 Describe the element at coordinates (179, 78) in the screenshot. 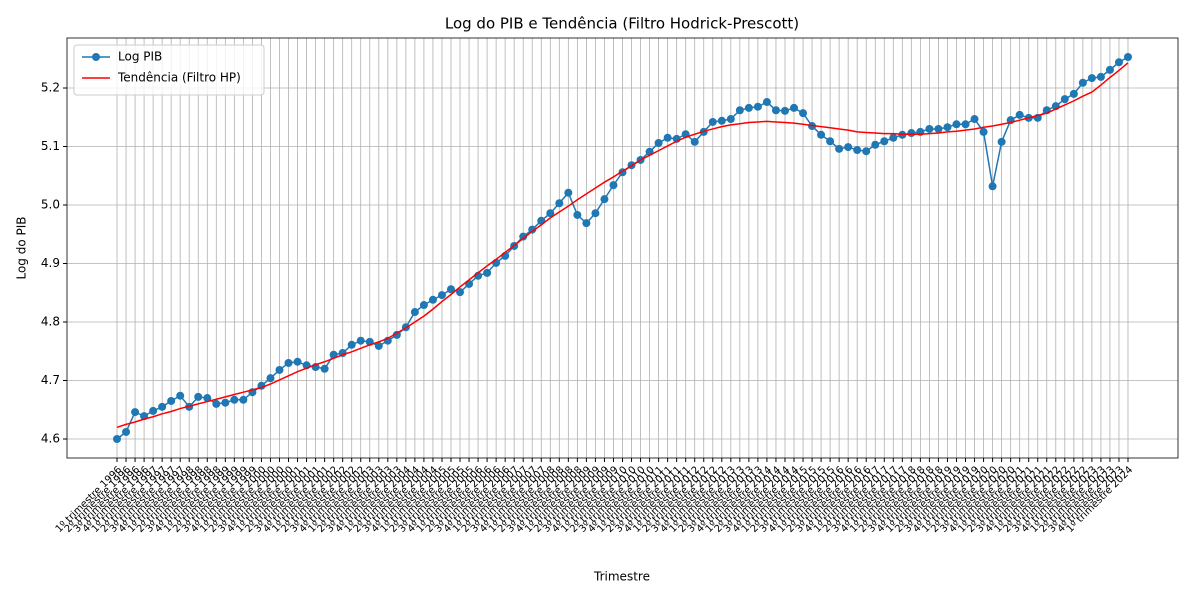

I see `legend-label: Tendência (Filtro HP)` at that location.